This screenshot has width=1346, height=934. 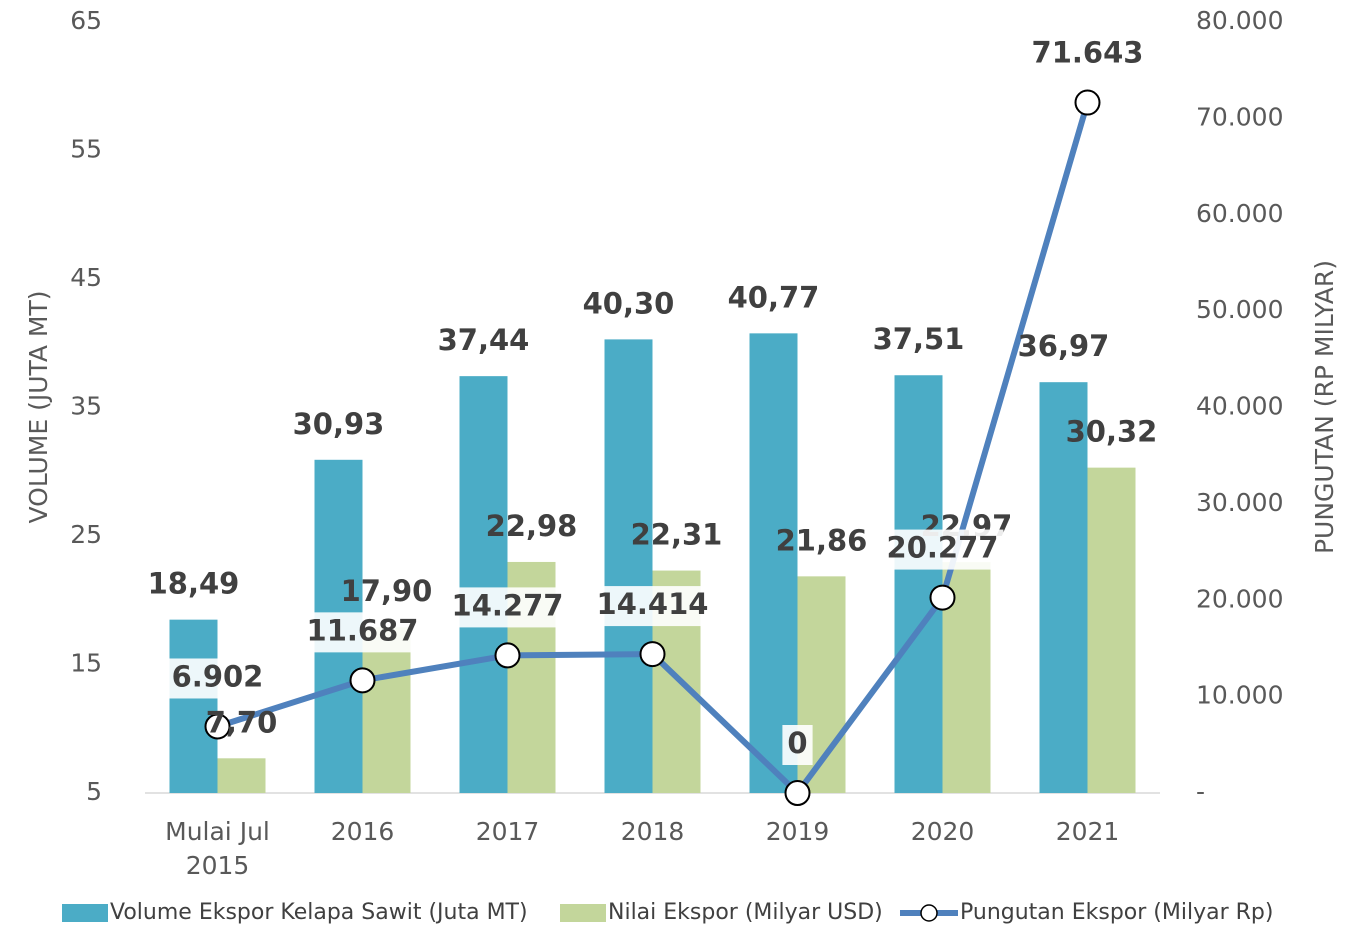 What do you see at coordinates (774, 297) in the screenshot?
I see `data-label: 40,77` at bounding box center [774, 297].